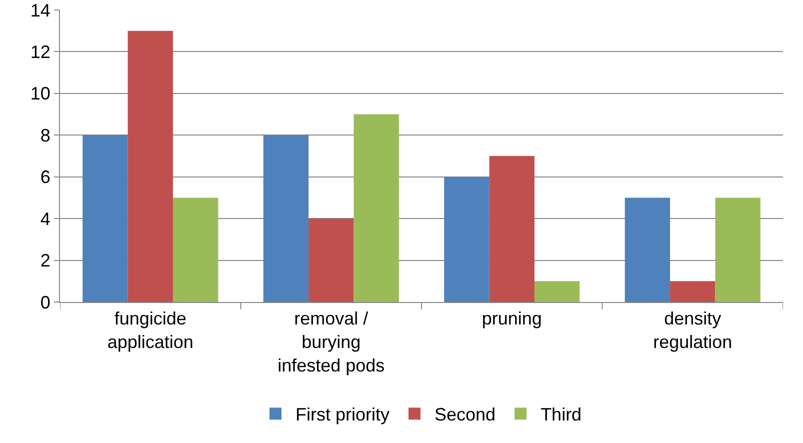 The width and height of the screenshot is (803, 443). I want to click on legend-label: First priority, so click(343, 414).